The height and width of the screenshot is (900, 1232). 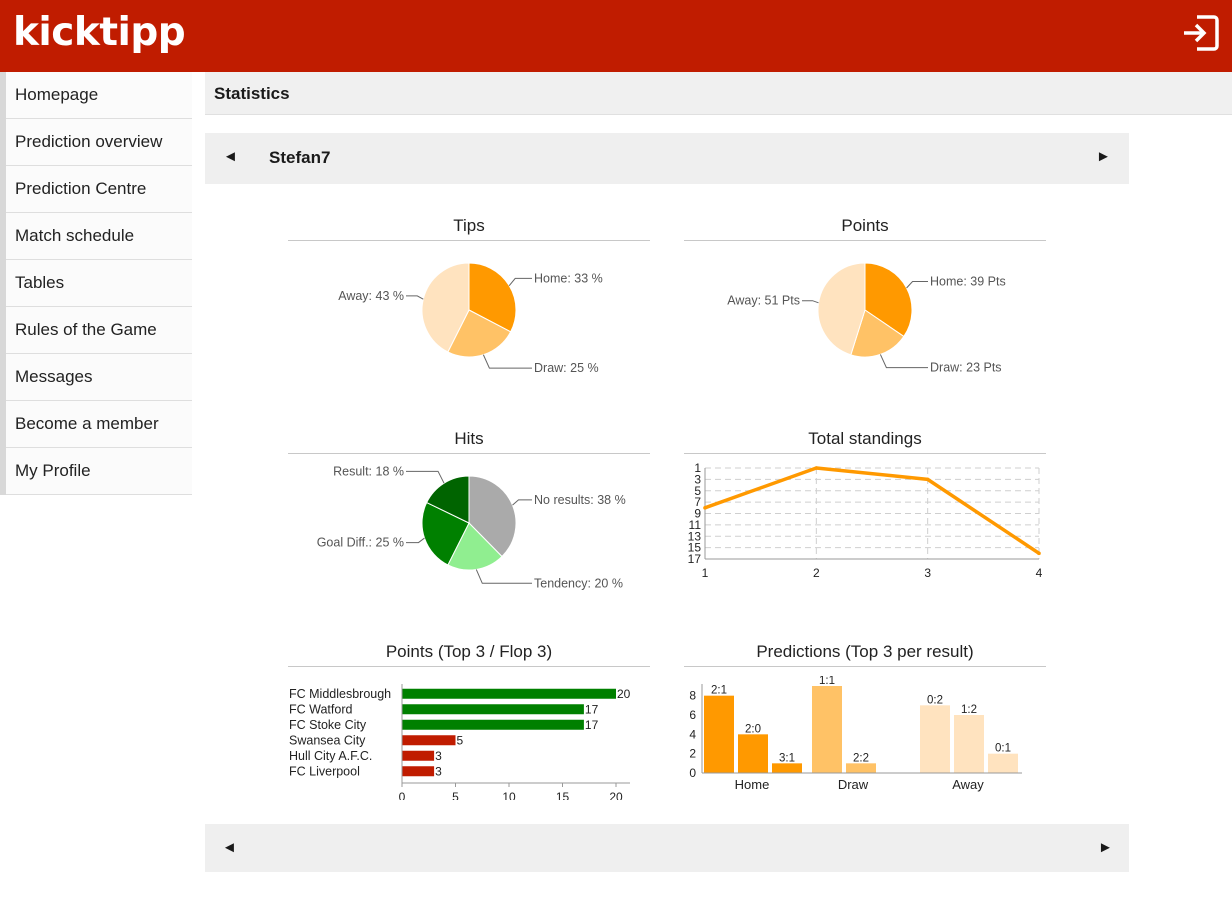 I want to click on bar-value-label: 1:2, so click(x=969, y=710).